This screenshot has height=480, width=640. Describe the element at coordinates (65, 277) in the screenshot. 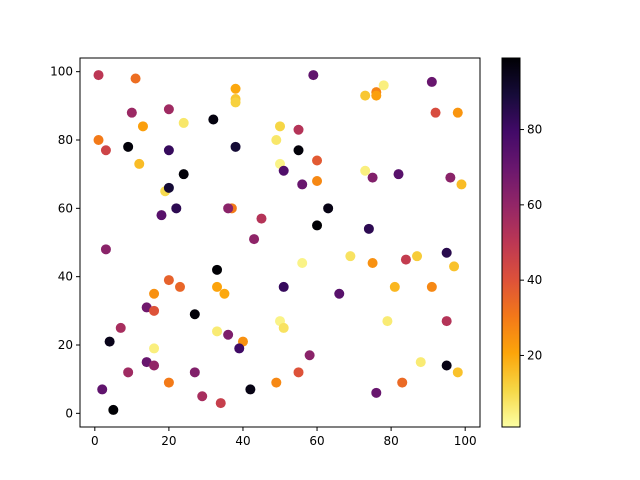

I see `y-tick-label: 40` at that location.